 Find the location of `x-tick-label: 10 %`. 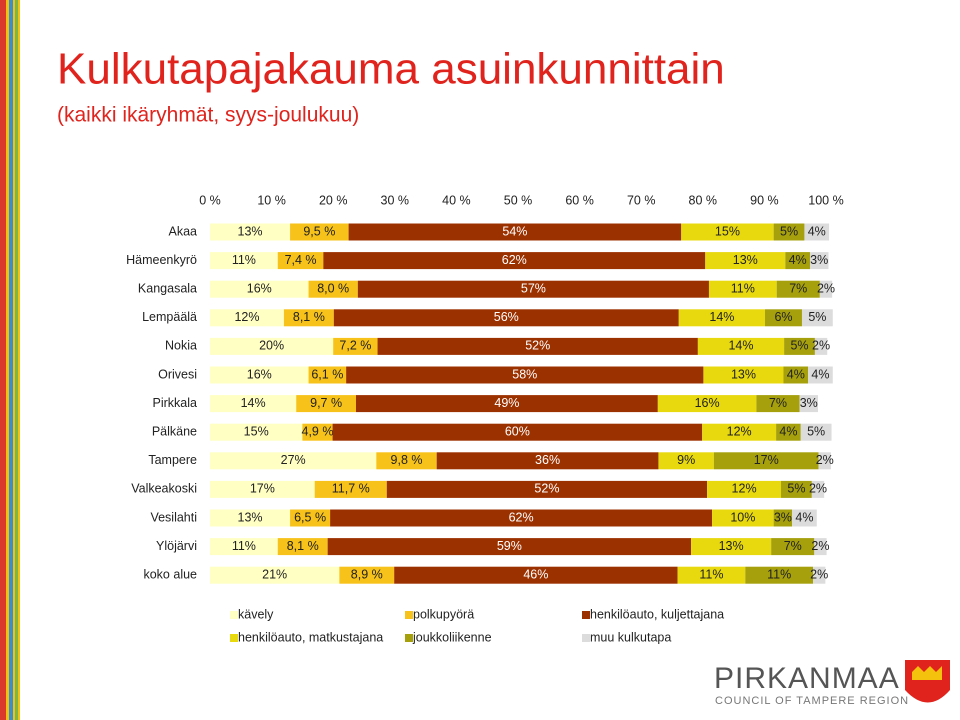

x-tick-label: 10 % is located at coordinates (271, 200).